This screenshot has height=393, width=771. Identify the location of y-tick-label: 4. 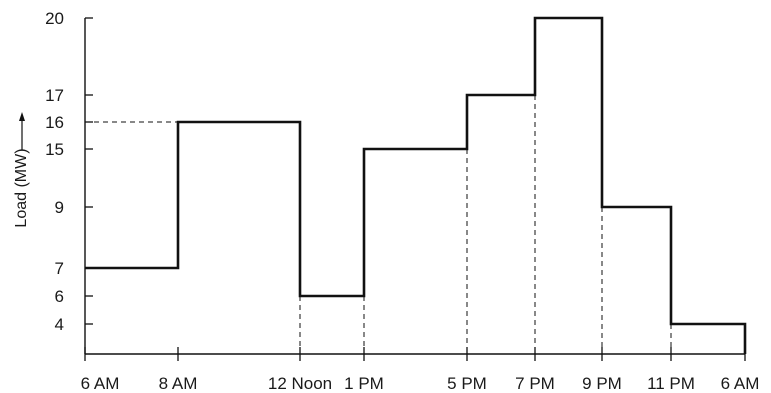
(59, 324).